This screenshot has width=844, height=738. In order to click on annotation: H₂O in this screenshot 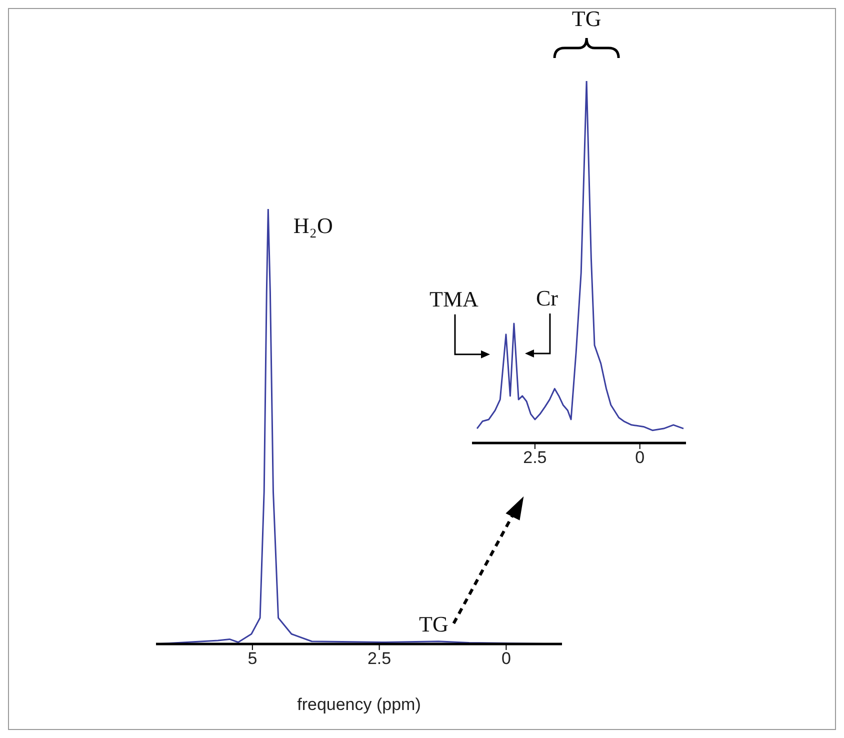, I will do `click(313, 225)`.